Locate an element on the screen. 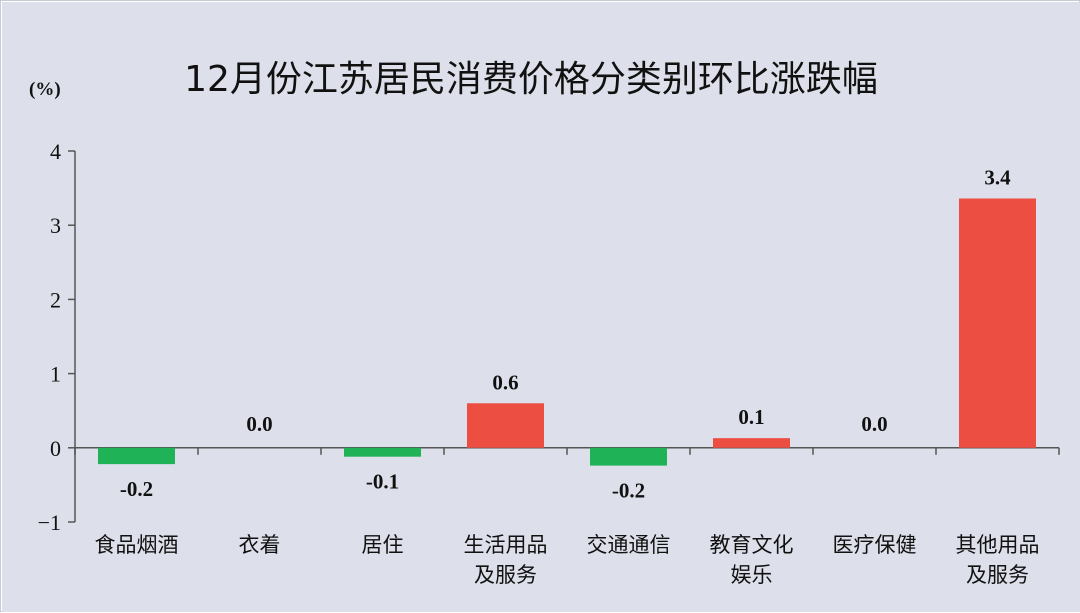  y-tick-label: 2 is located at coordinates (55, 299).